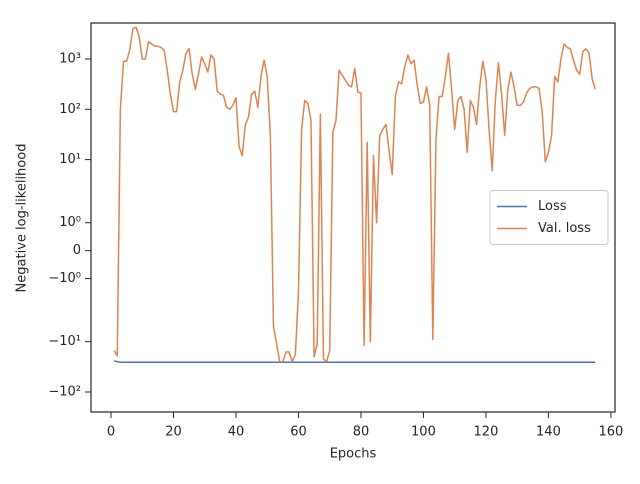 The width and height of the screenshot is (640, 484). I want to click on y-tick-label: 0, so click(77, 250).